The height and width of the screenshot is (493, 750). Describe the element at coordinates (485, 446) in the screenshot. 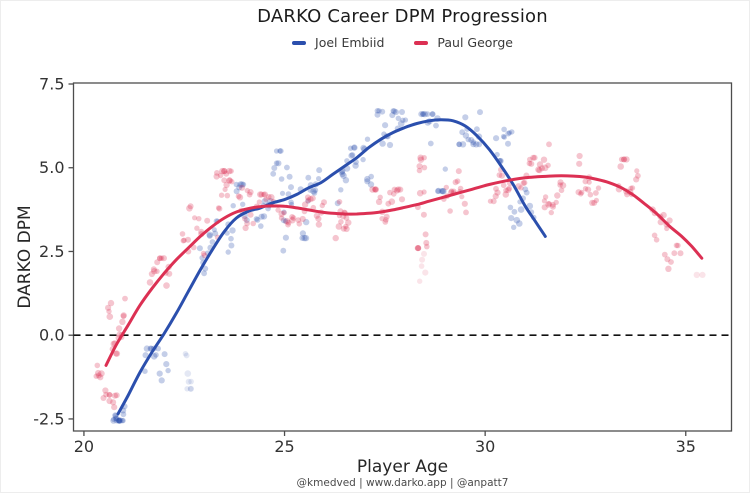

I see `x-axis-tick-label: 30` at that location.